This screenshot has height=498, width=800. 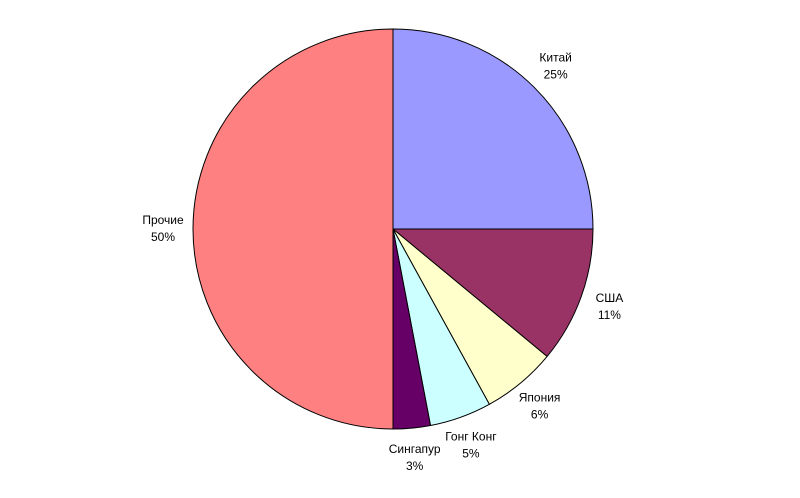 I want to click on slice-value-label: 25%, so click(x=556, y=75).